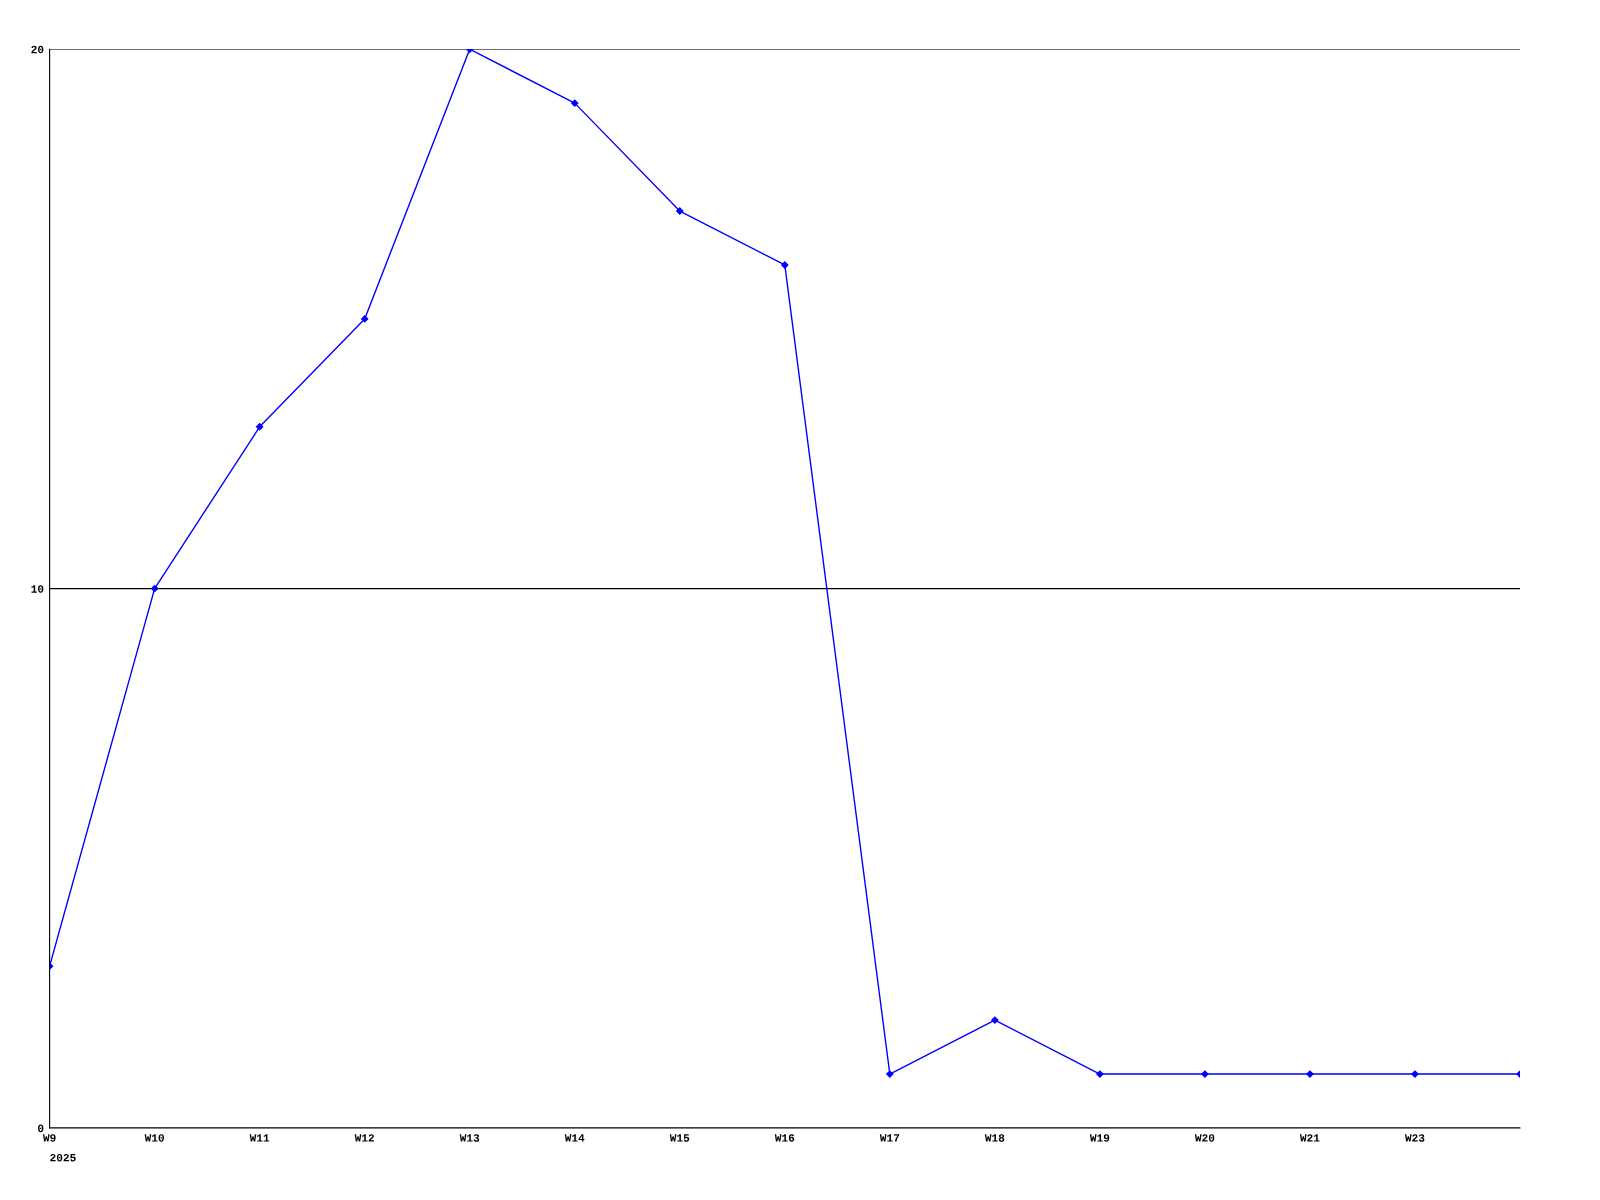  What do you see at coordinates (784, 1138) in the screenshot?
I see `x-tick-label: W16` at bounding box center [784, 1138].